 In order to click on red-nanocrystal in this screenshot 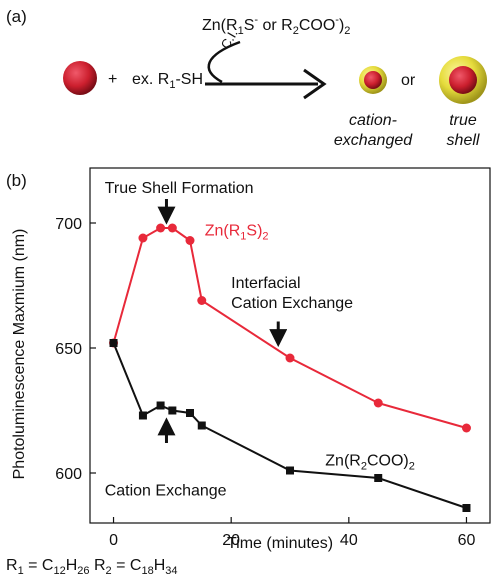, I will do `click(80, 78)`.